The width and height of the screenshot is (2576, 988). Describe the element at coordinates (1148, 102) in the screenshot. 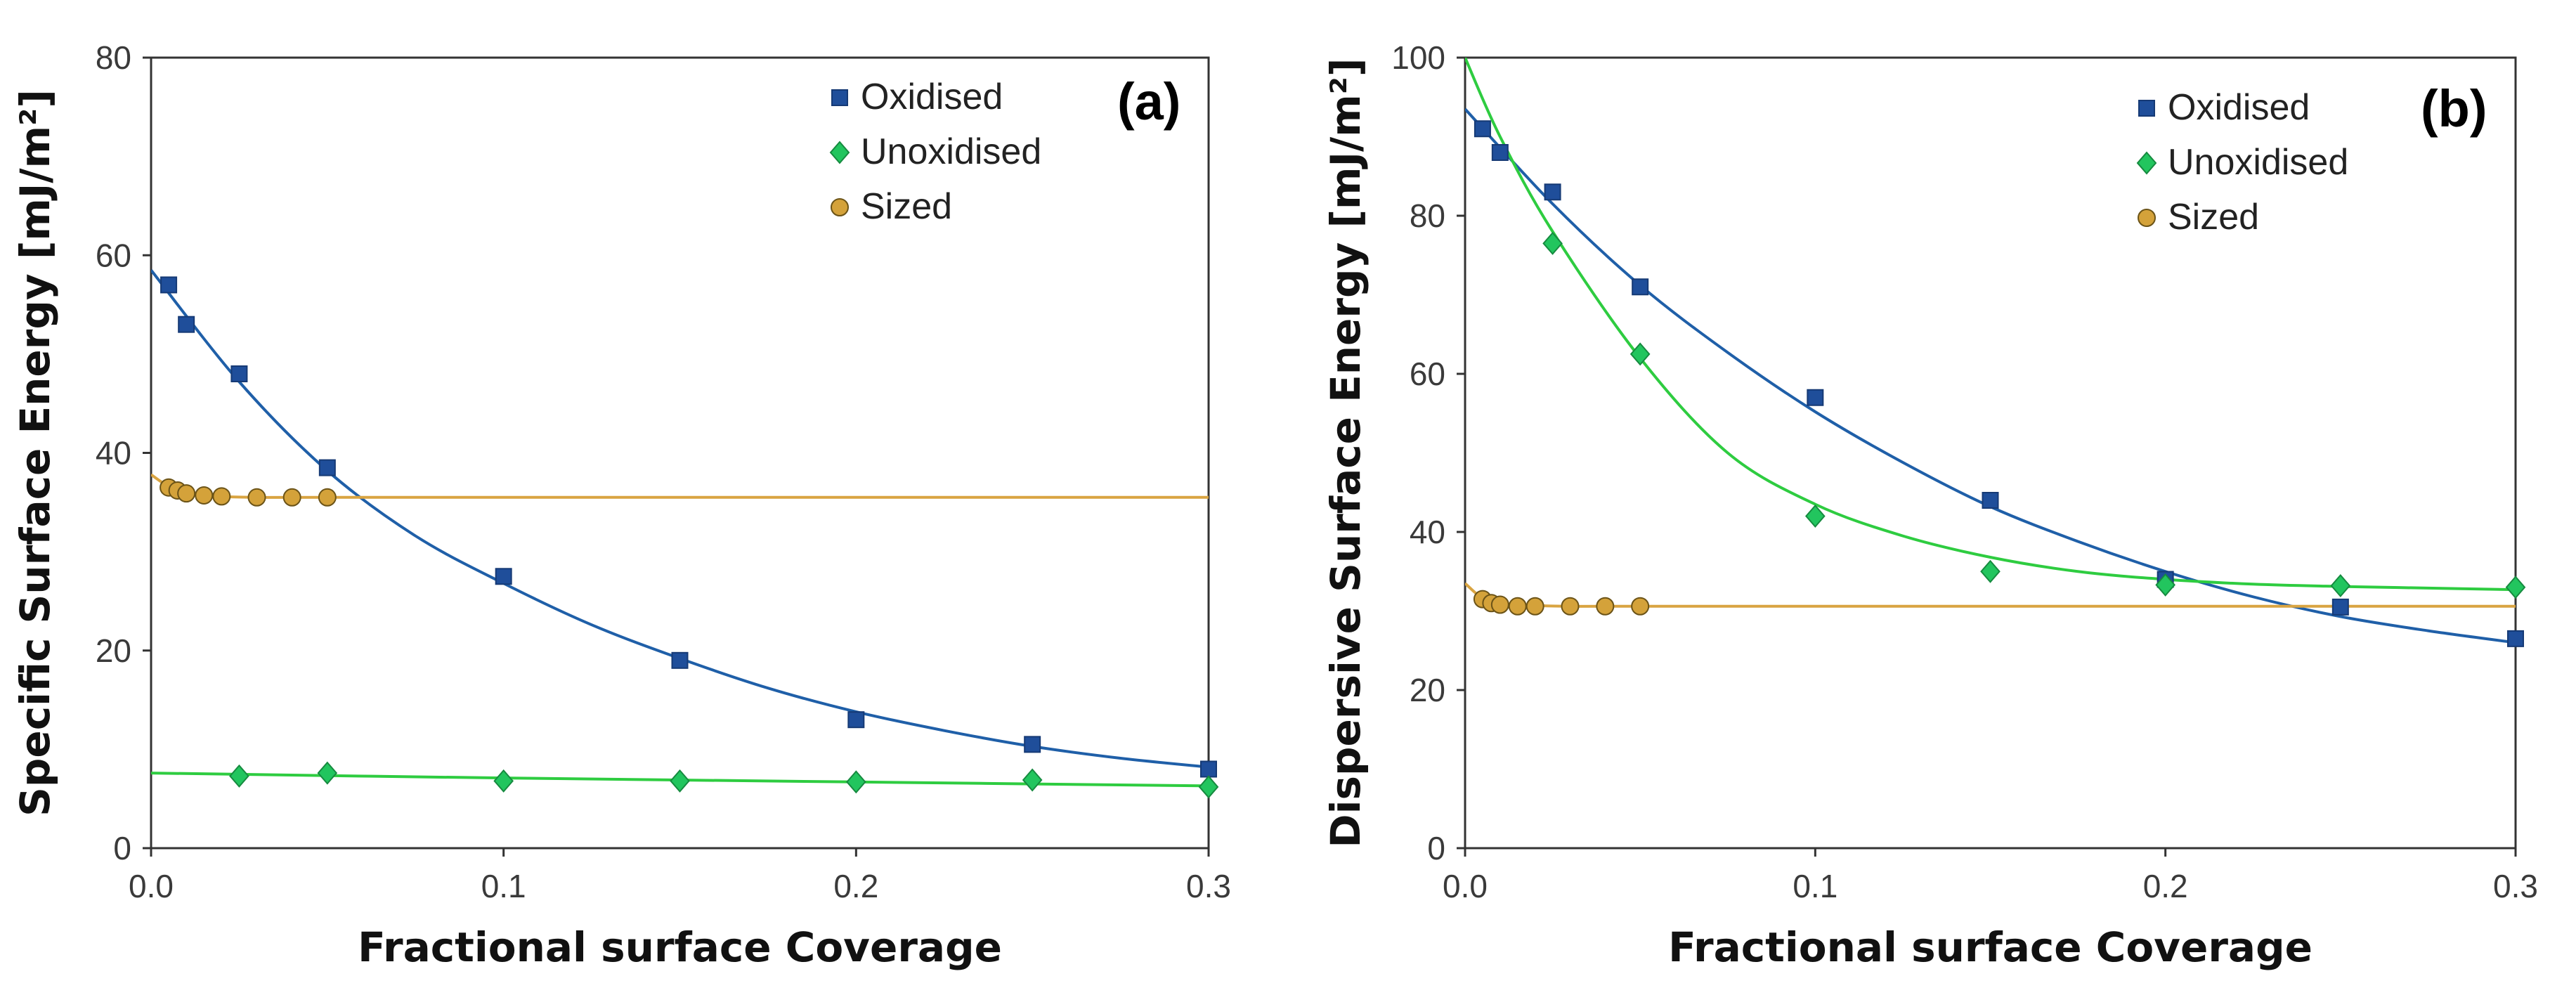

I see `panel-label: (a)` at that location.